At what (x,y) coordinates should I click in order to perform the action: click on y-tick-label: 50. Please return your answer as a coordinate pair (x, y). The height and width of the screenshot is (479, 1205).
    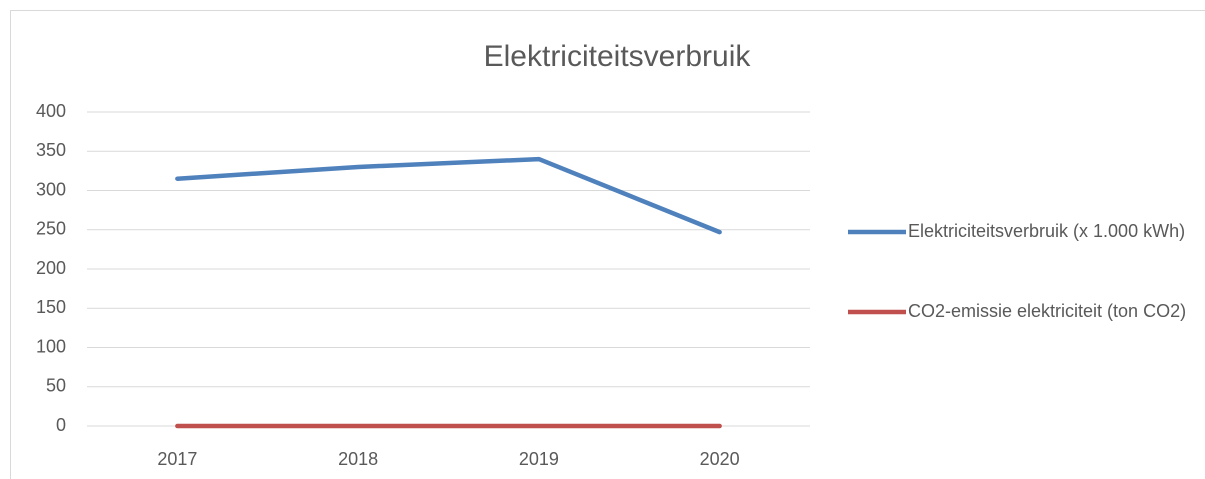
    Looking at the image, I should click on (56, 386).